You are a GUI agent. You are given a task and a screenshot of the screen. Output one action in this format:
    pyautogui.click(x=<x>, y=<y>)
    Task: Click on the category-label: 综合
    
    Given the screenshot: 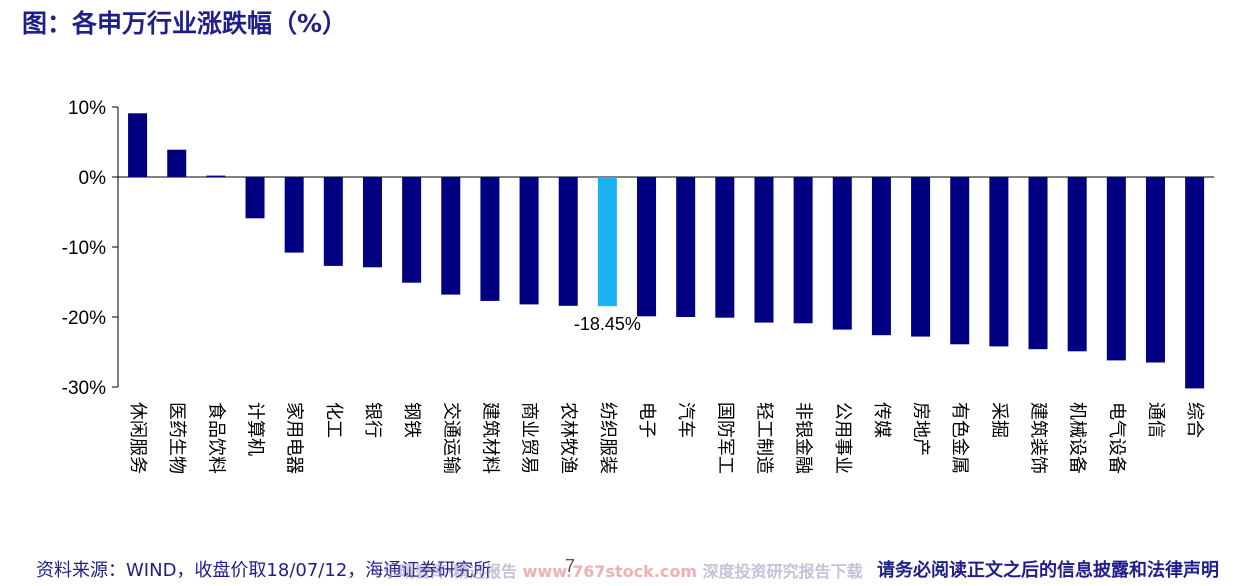 What is the action you would take?
    pyautogui.click(x=1194, y=420)
    